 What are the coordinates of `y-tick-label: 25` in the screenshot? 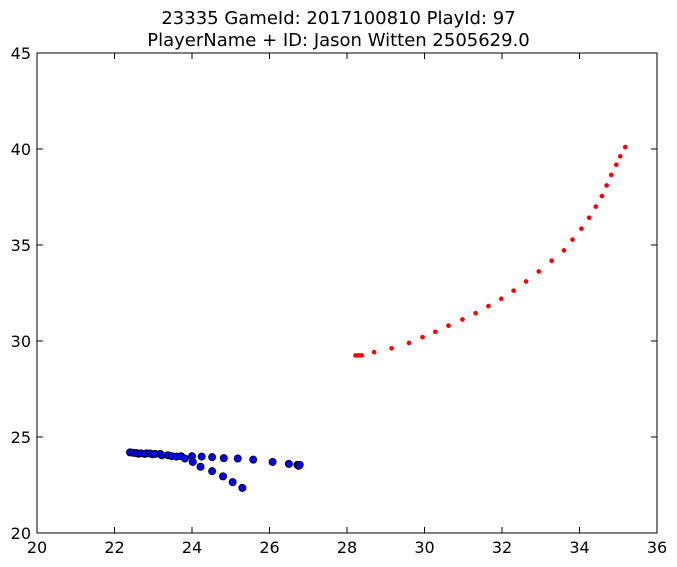 It's located at (21, 437).